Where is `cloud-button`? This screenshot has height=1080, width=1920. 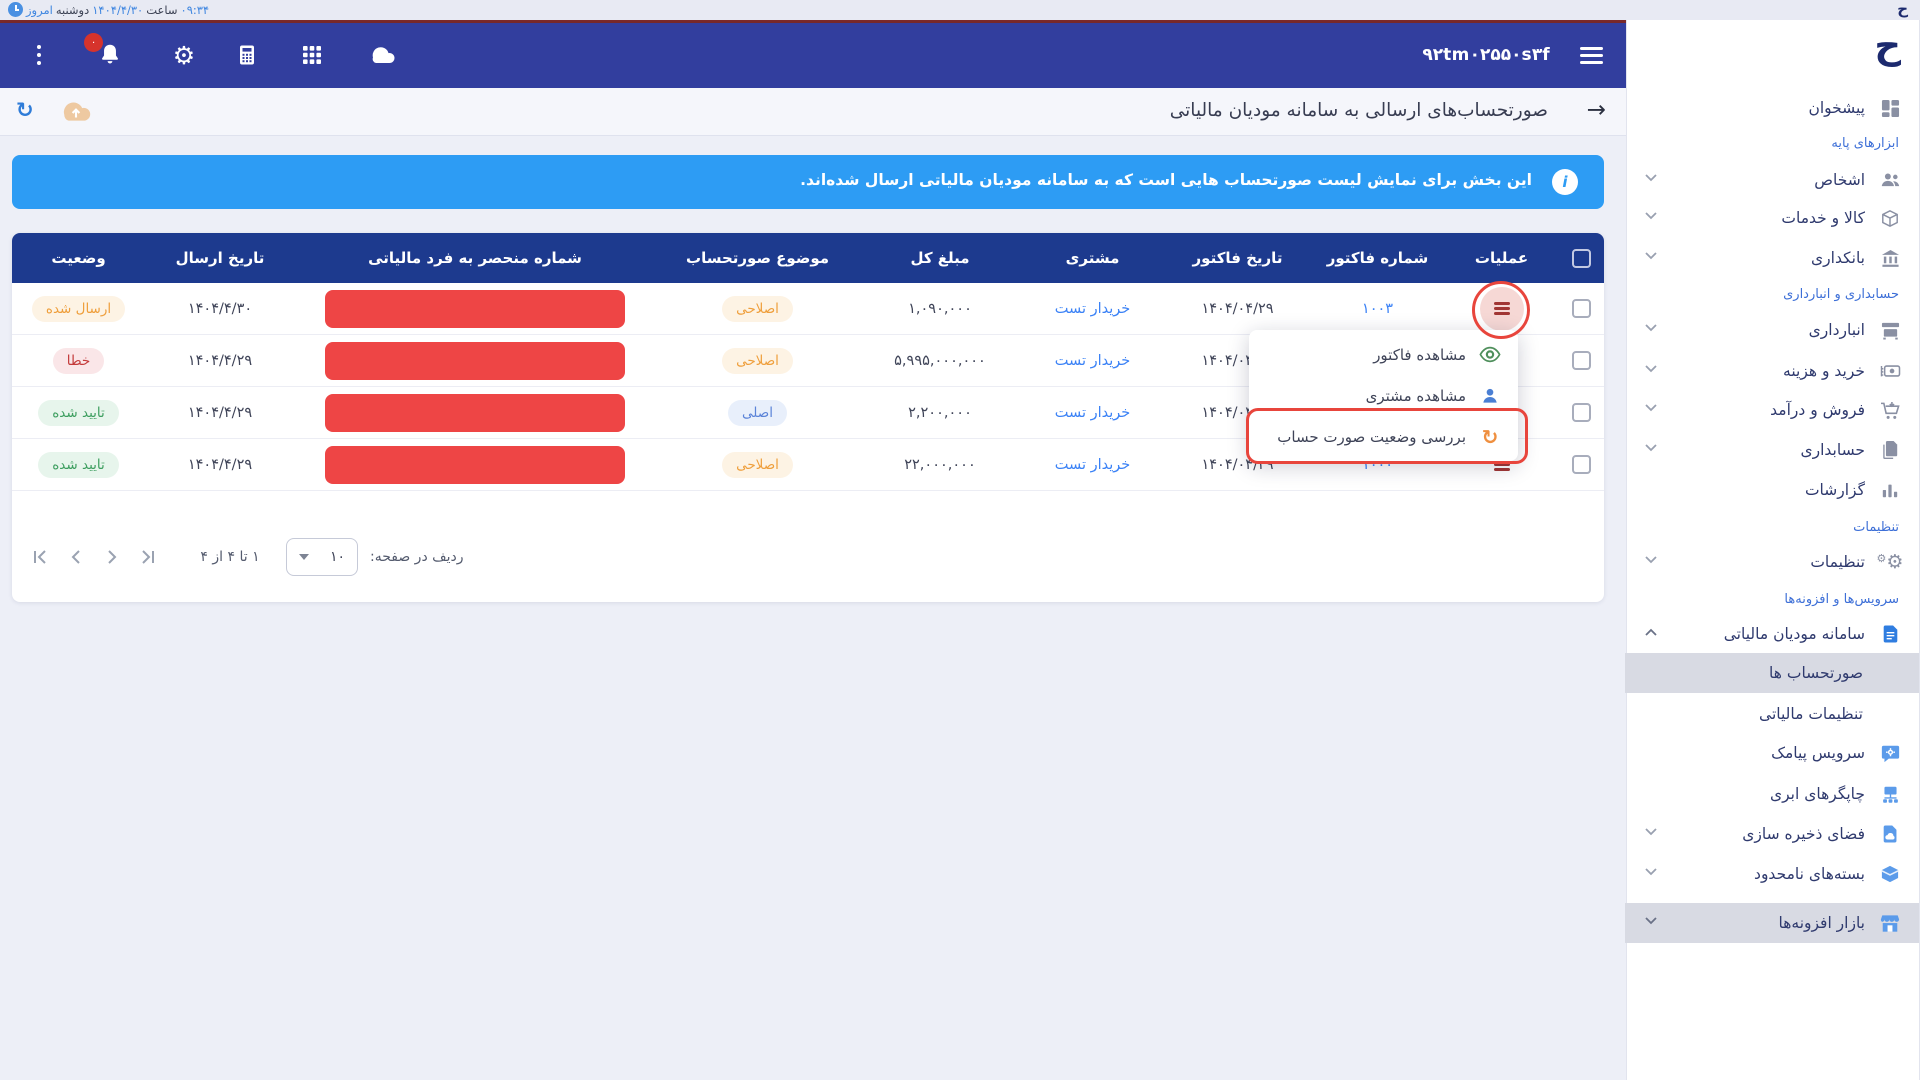
cloud-button is located at coordinates (383, 55).